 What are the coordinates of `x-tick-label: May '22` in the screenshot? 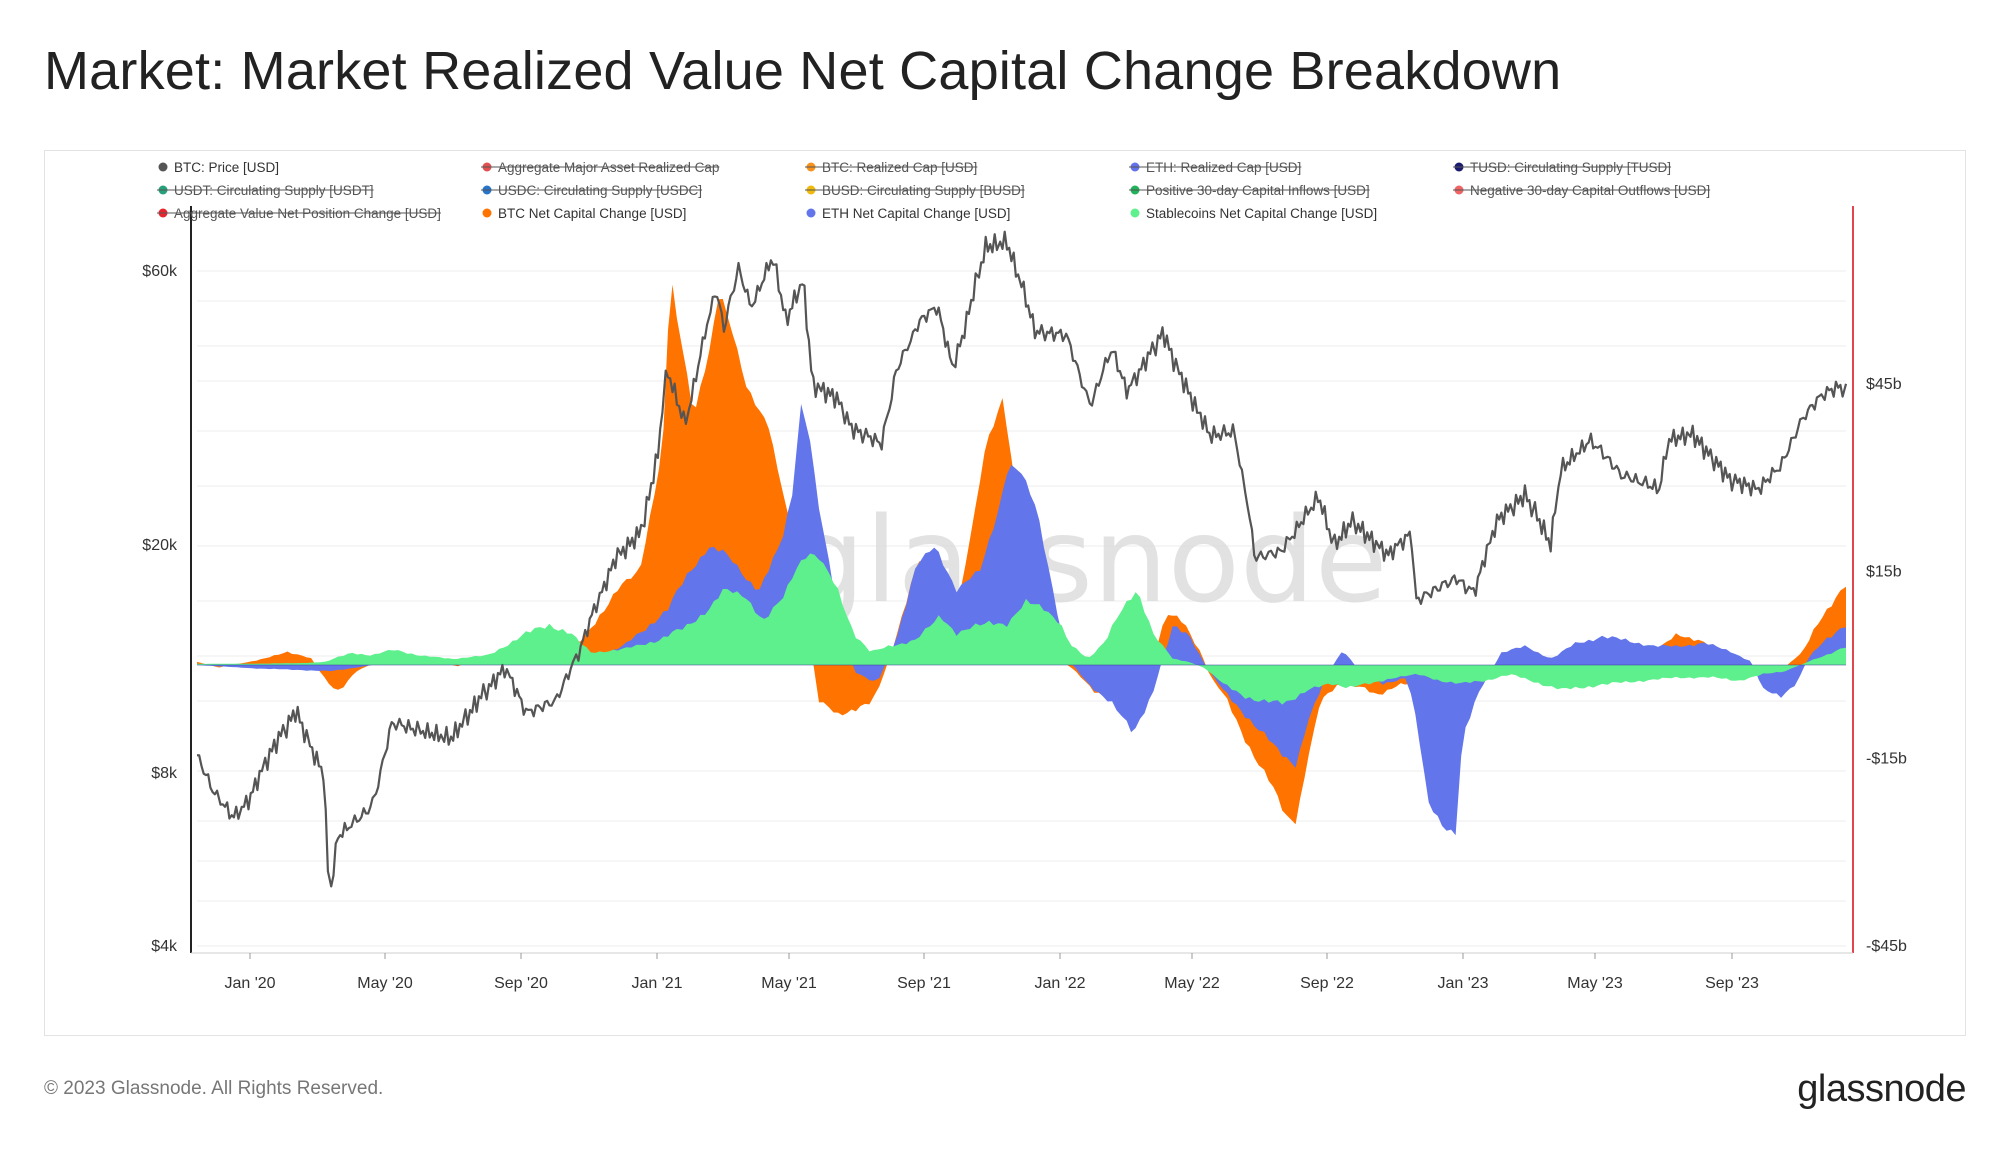 It's located at (1192, 983).